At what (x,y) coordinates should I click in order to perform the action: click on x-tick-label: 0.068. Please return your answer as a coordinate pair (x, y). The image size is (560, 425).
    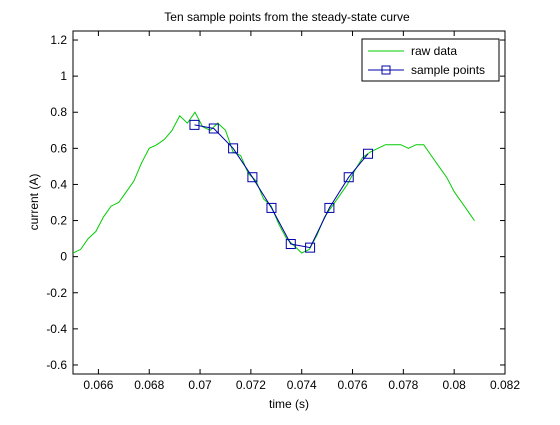
    Looking at the image, I should click on (149, 385).